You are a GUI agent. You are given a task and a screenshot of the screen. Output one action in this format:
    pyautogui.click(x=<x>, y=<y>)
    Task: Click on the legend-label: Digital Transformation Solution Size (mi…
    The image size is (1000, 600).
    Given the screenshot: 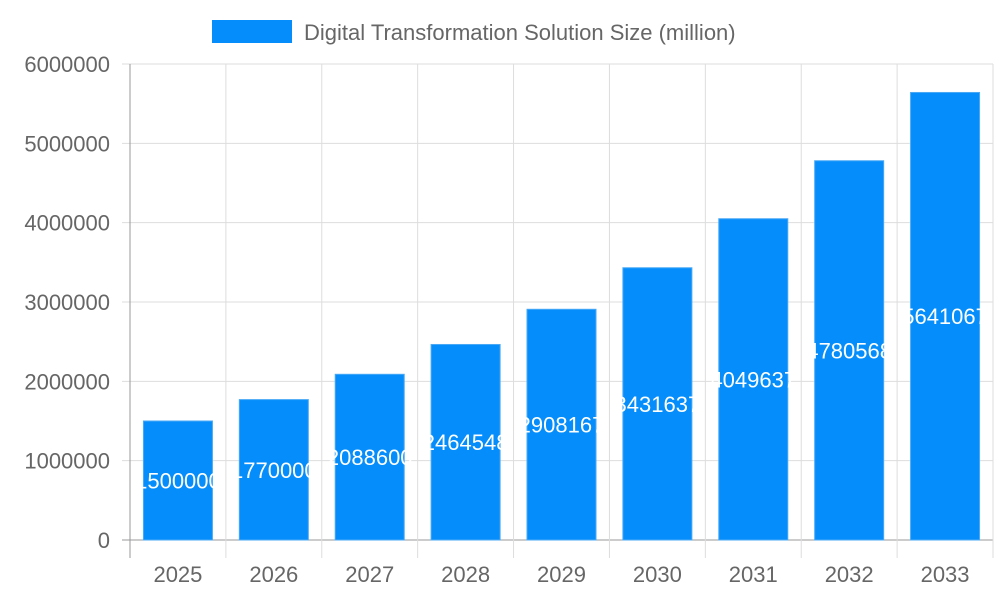 What is the action you would take?
    pyautogui.click(x=520, y=32)
    